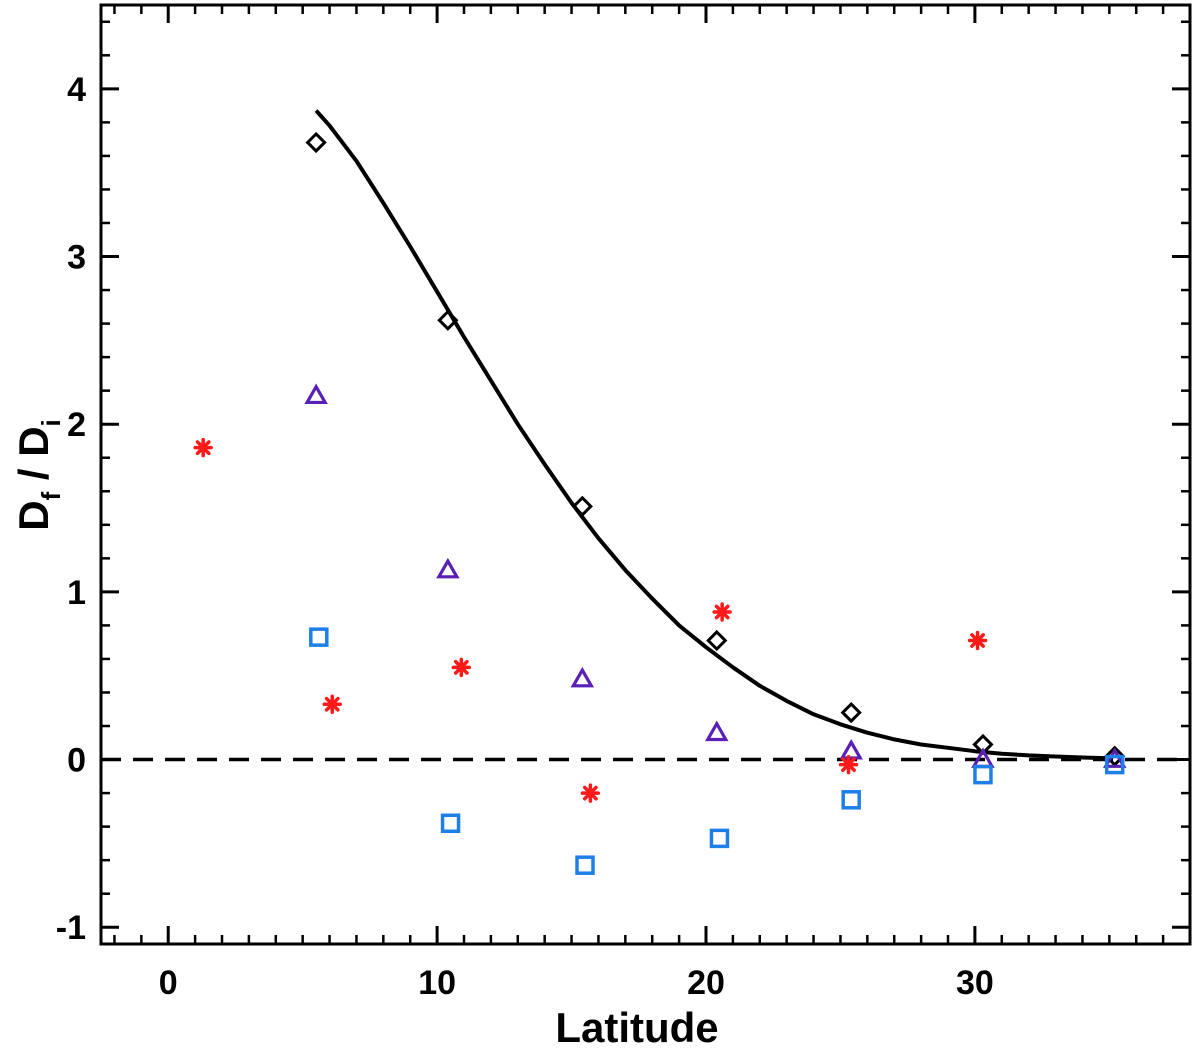 This screenshot has width=1200, height=1050. Describe the element at coordinates (51, 422) in the screenshot. I see `y-title-sub-i: i` at that location.